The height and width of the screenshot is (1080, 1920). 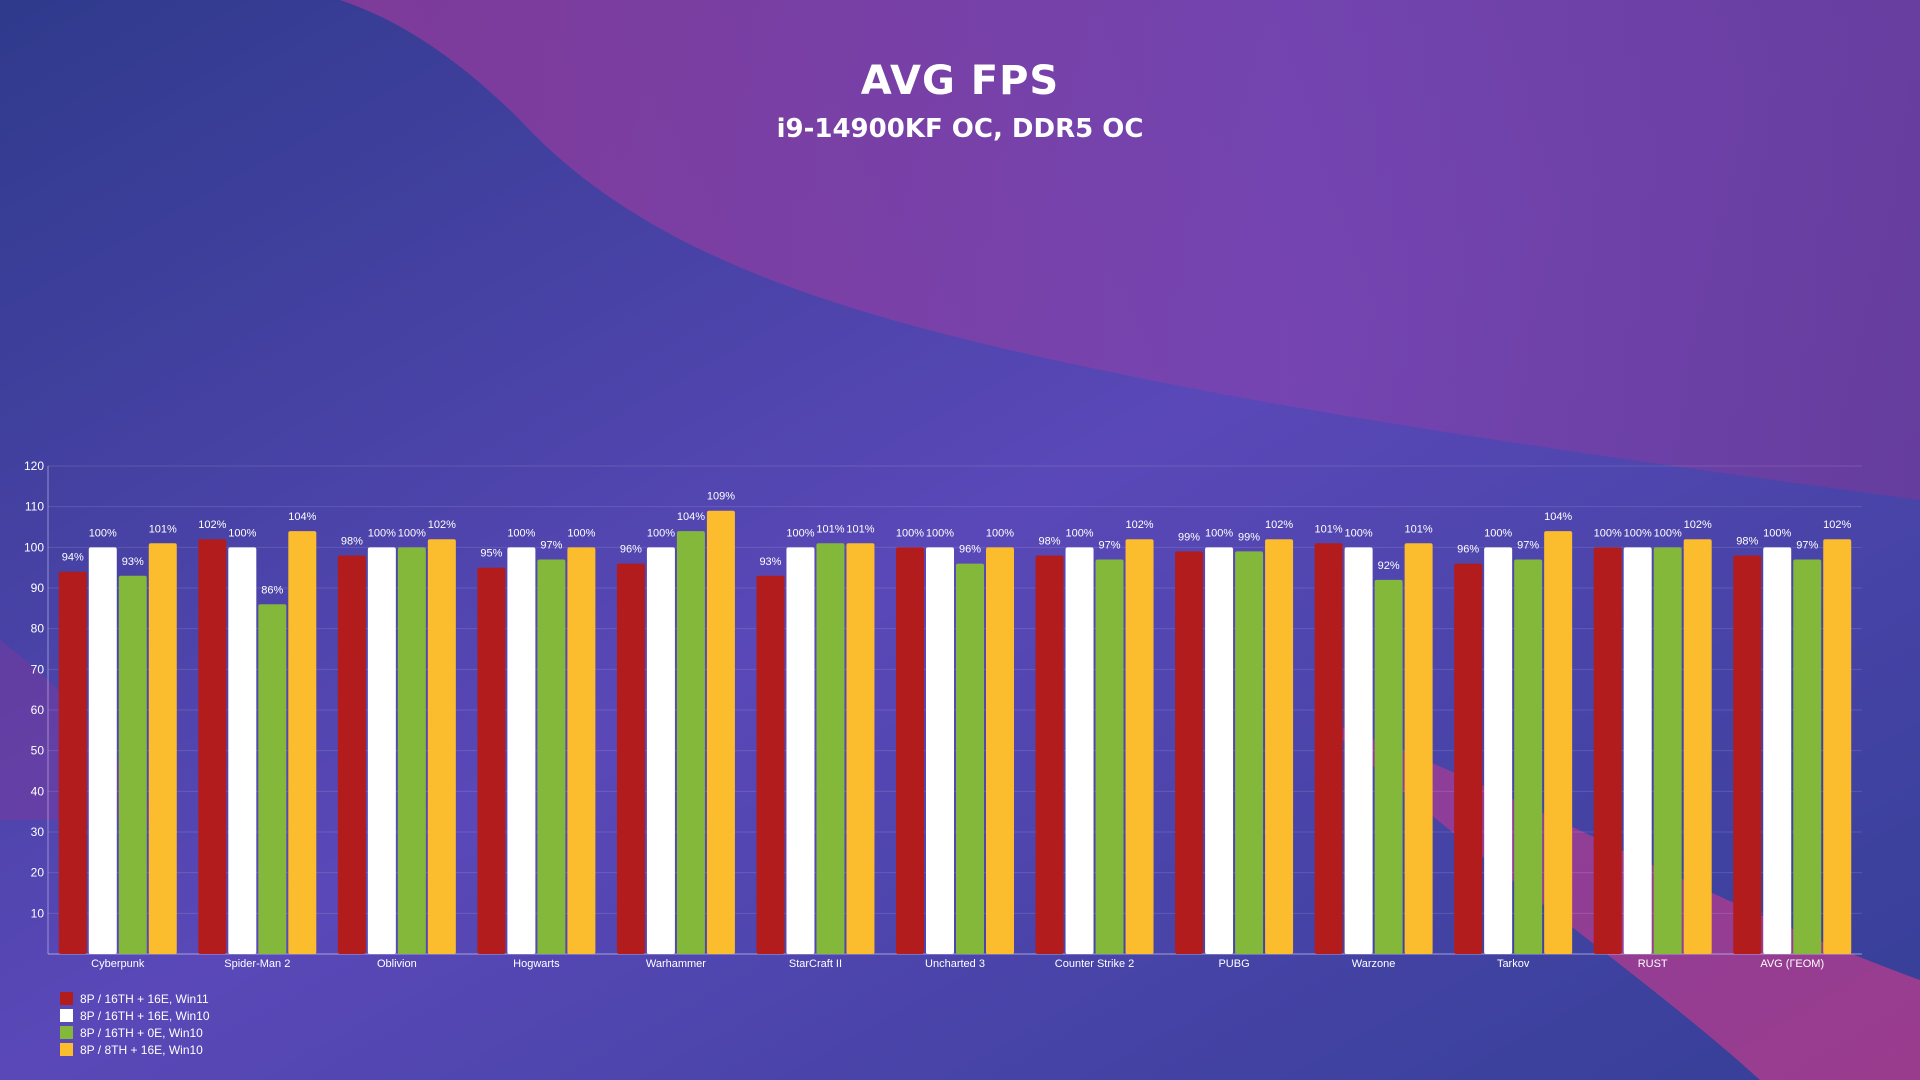 What do you see at coordinates (960, 81) in the screenshot?
I see `chart-title: AVG FPS` at bounding box center [960, 81].